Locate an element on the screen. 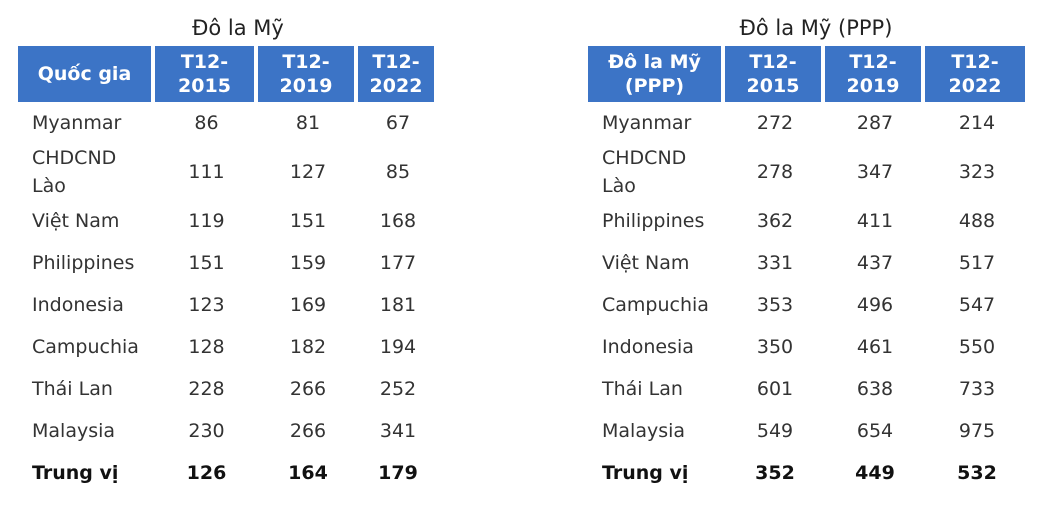 This screenshot has width=1053, height=516. cell-text: Malaysia is located at coordinates (74, 431).